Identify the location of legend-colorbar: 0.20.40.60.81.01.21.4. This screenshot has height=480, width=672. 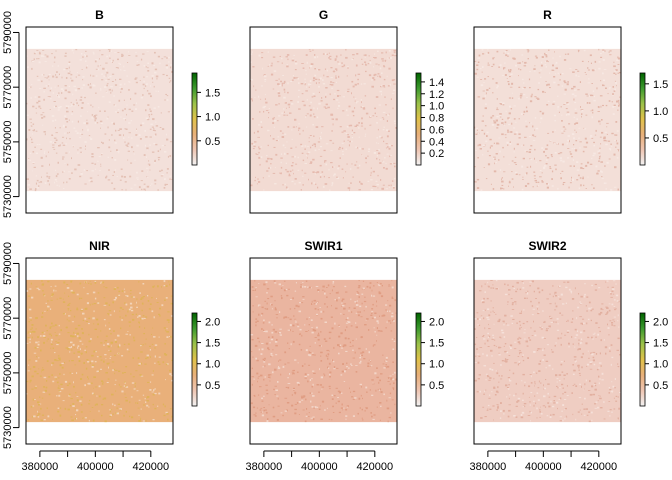
(429, 119).